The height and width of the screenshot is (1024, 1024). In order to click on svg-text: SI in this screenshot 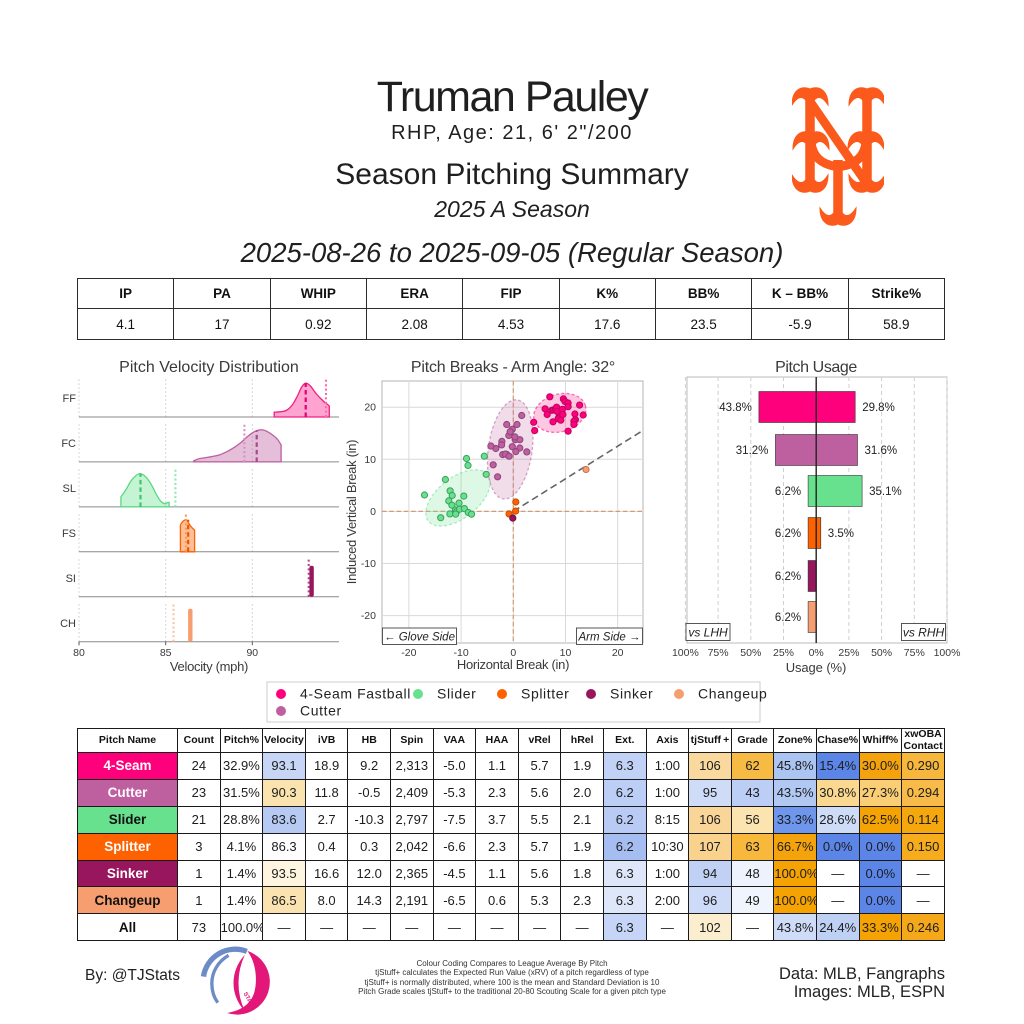, I will do `click(71, 579)`.